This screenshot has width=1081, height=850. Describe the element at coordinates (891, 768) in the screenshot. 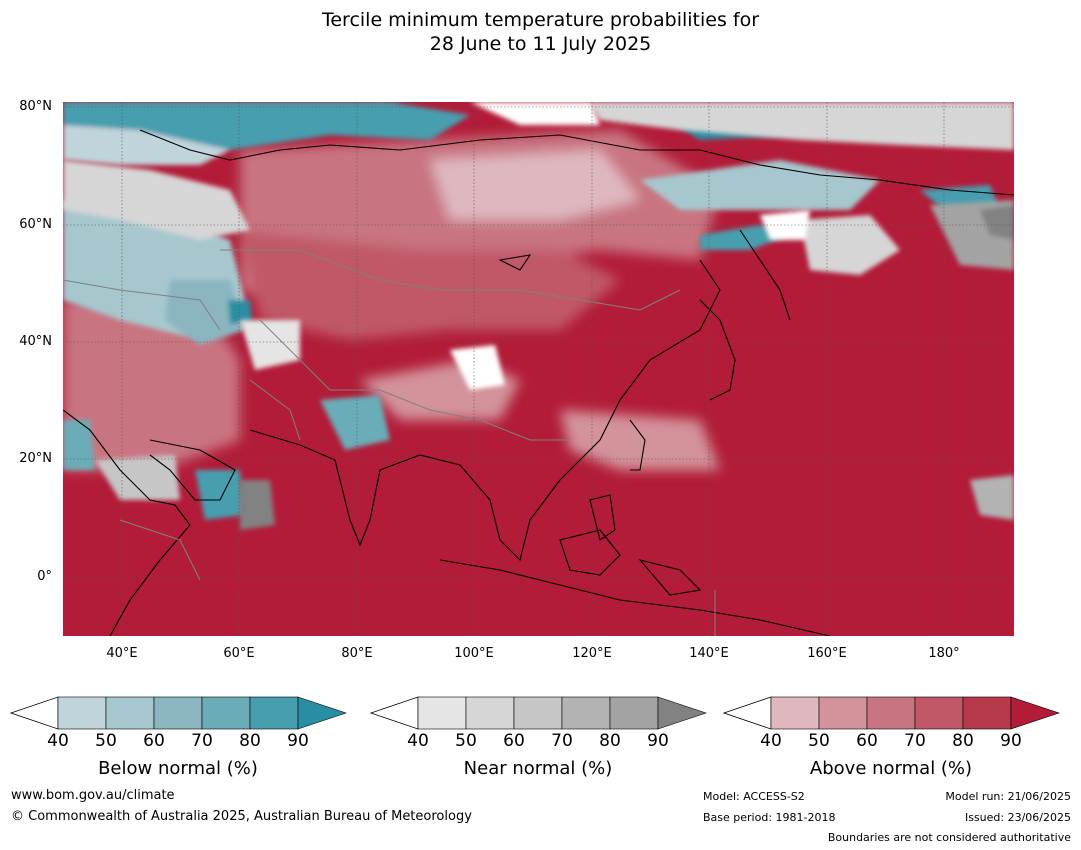

I see `colorbar-title-above: Above normal (%)` at that location.